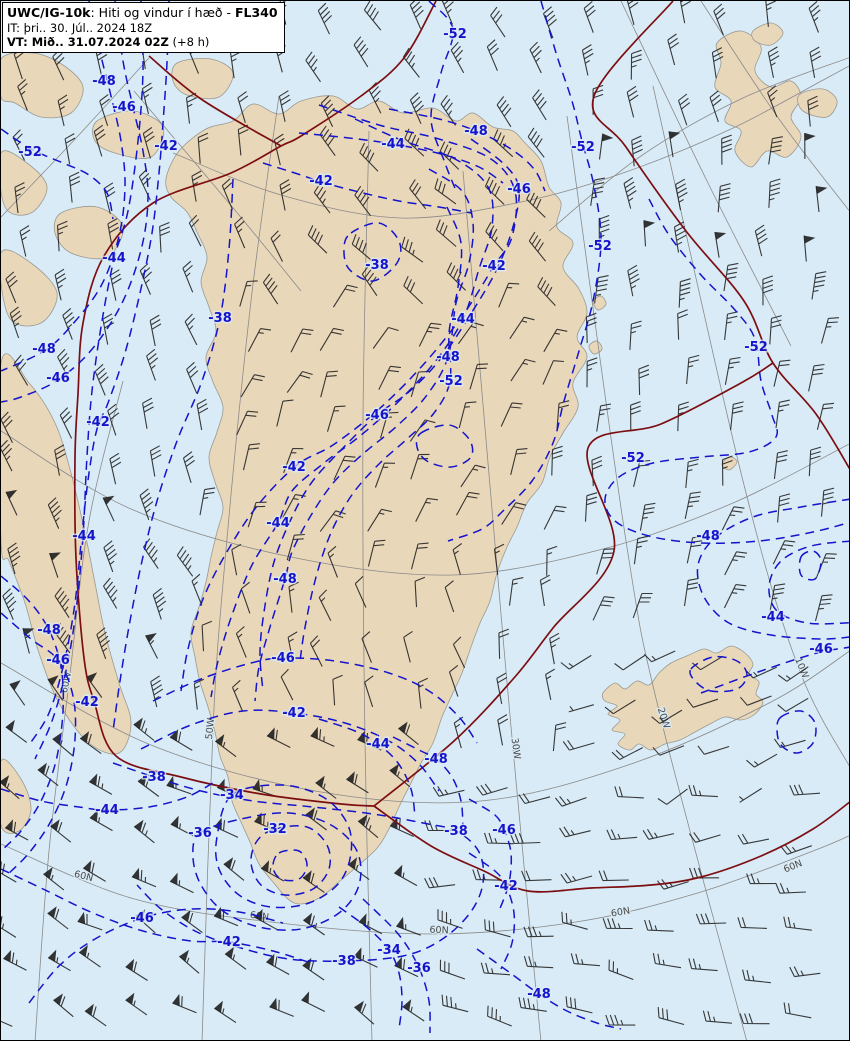 Image resolution: width=850 pixels, height=1041 pixels. Describe the element at coordinates (66, 554) in the screenshot. I see `landmass-baffin` at that location.